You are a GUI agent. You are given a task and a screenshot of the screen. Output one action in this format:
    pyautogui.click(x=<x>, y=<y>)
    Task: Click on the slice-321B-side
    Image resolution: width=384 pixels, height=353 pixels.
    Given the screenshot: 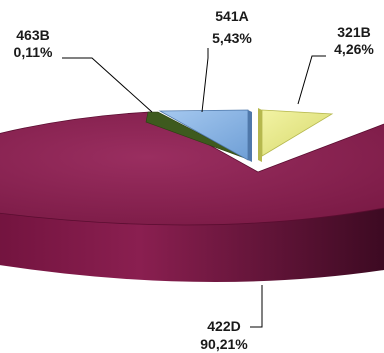 What is the action you would take?
    pyautogui.click(x=260, y=135)
    